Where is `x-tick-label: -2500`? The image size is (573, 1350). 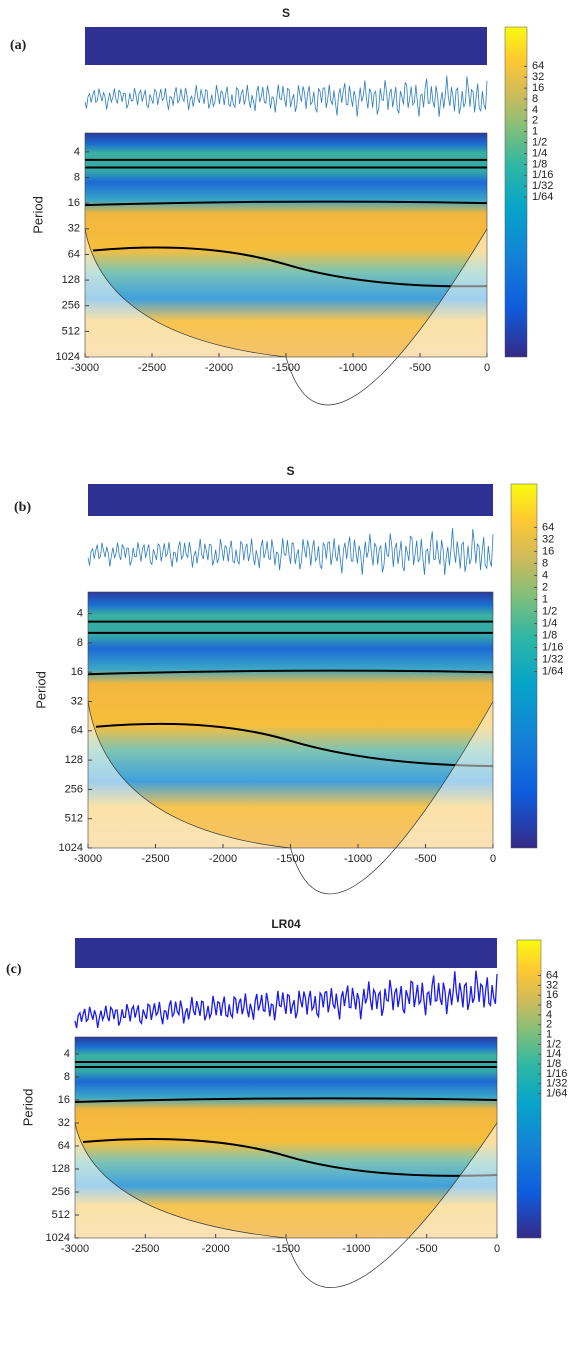
x-tick-label: -2500 is located at coordinates (152, 368).